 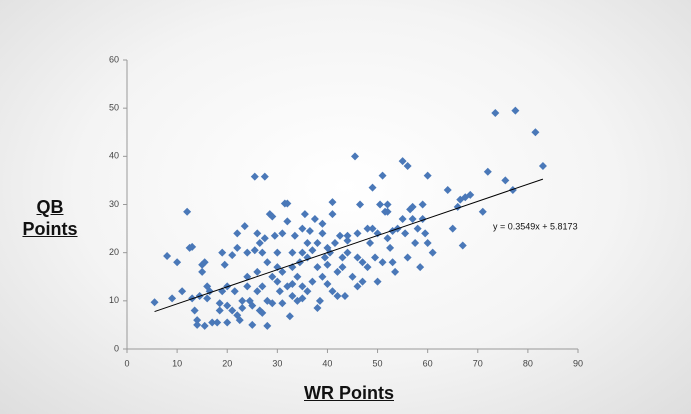 What do you see at coordinates (528, 363) in the screenshot?
I see `x-tick-label: 80` at bounding box center [528, 363].